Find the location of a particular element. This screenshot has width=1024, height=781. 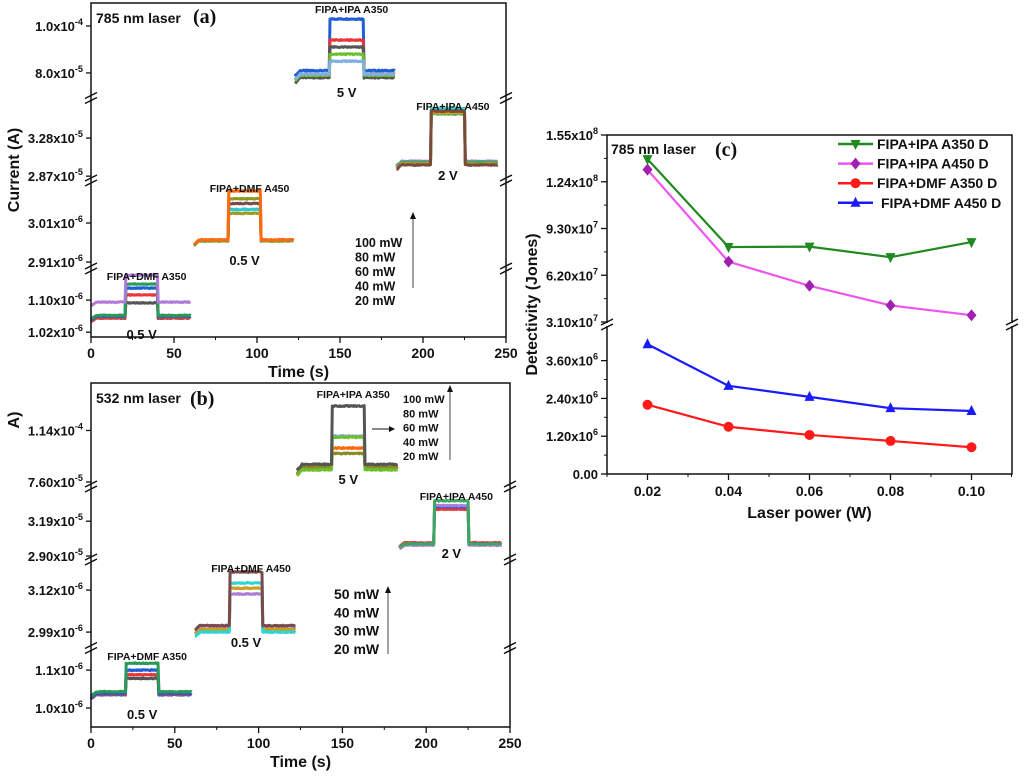

tick-mantissa: 3.01x10 is located at coordinates (51, 223).